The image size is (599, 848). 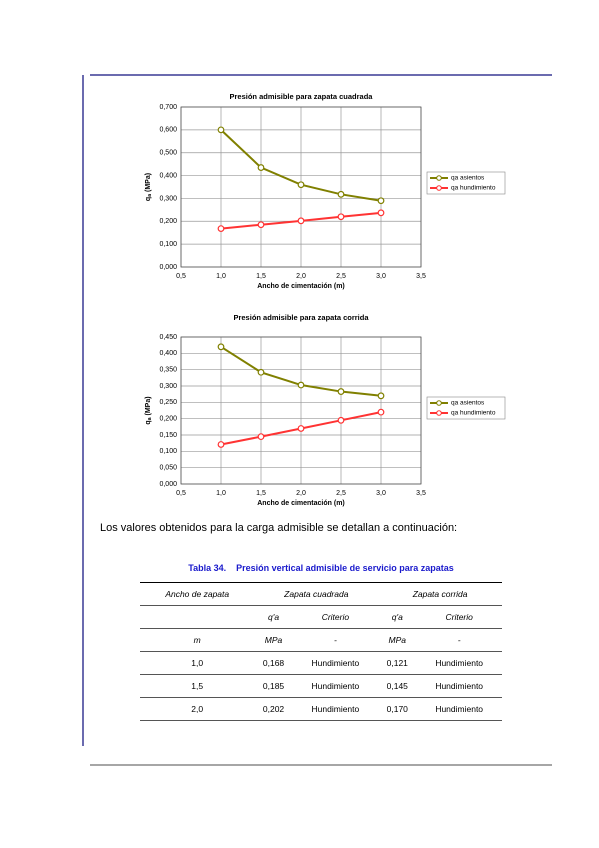 I want to click on cell: 0,121, so click(x=397, y=663).